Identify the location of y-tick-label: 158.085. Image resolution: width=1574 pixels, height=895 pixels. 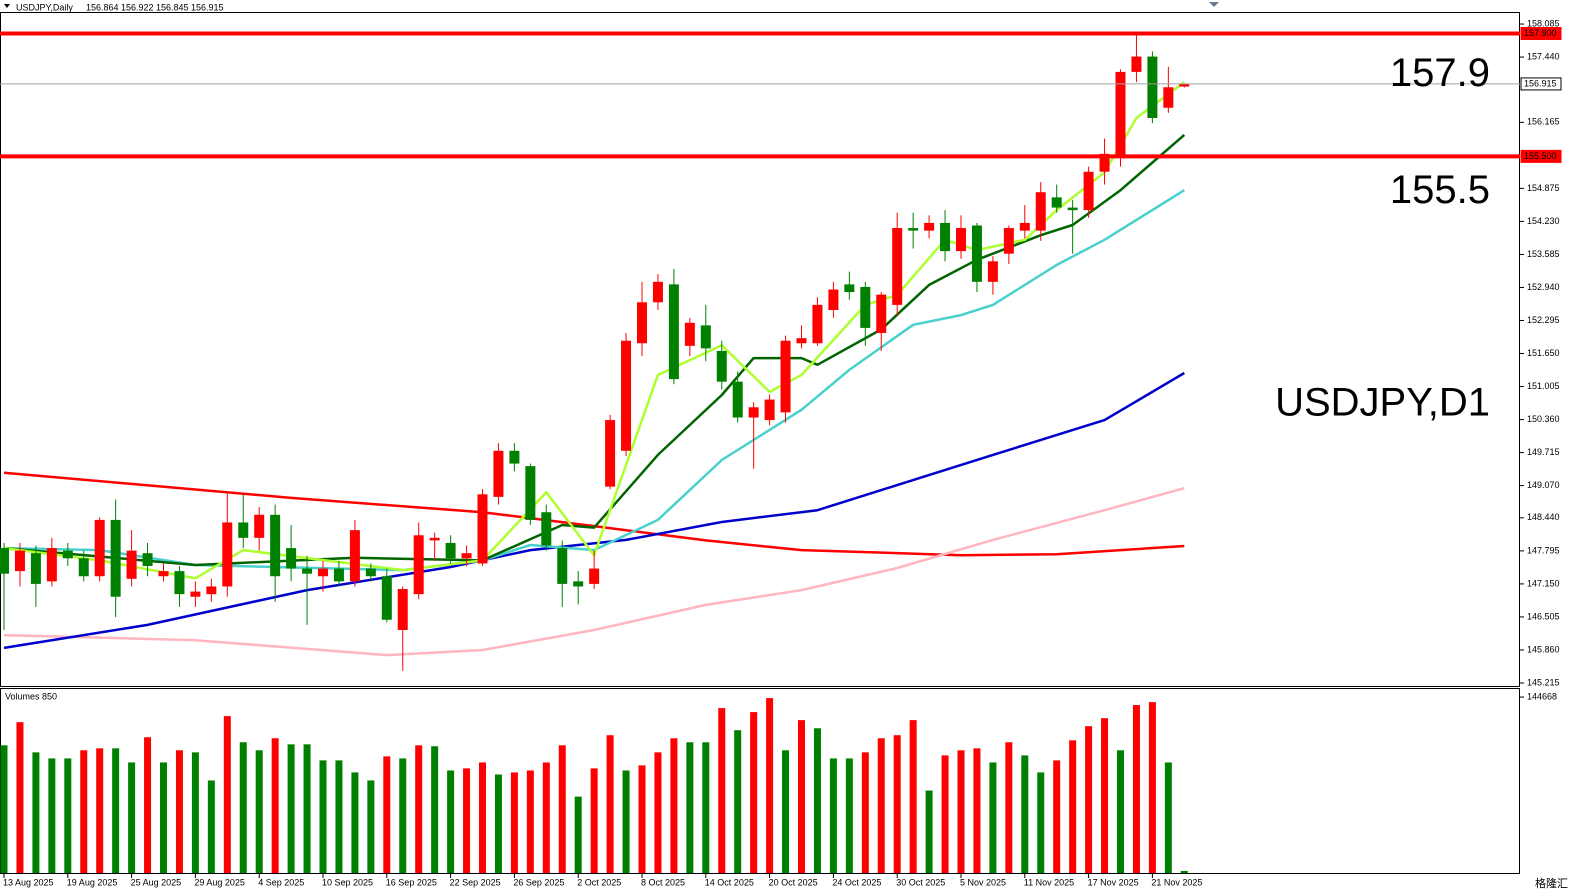
(1543, 23).